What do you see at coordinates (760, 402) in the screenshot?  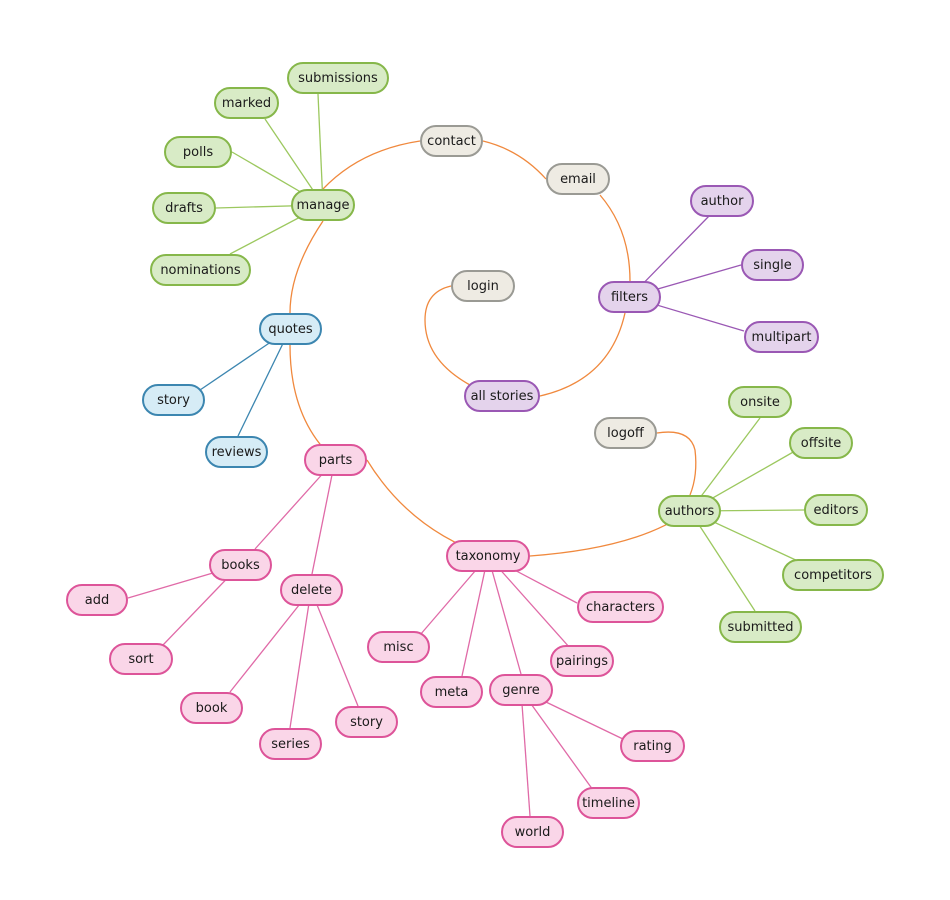 I see `node-onsite: onsite` at bounding box center [760, 402].